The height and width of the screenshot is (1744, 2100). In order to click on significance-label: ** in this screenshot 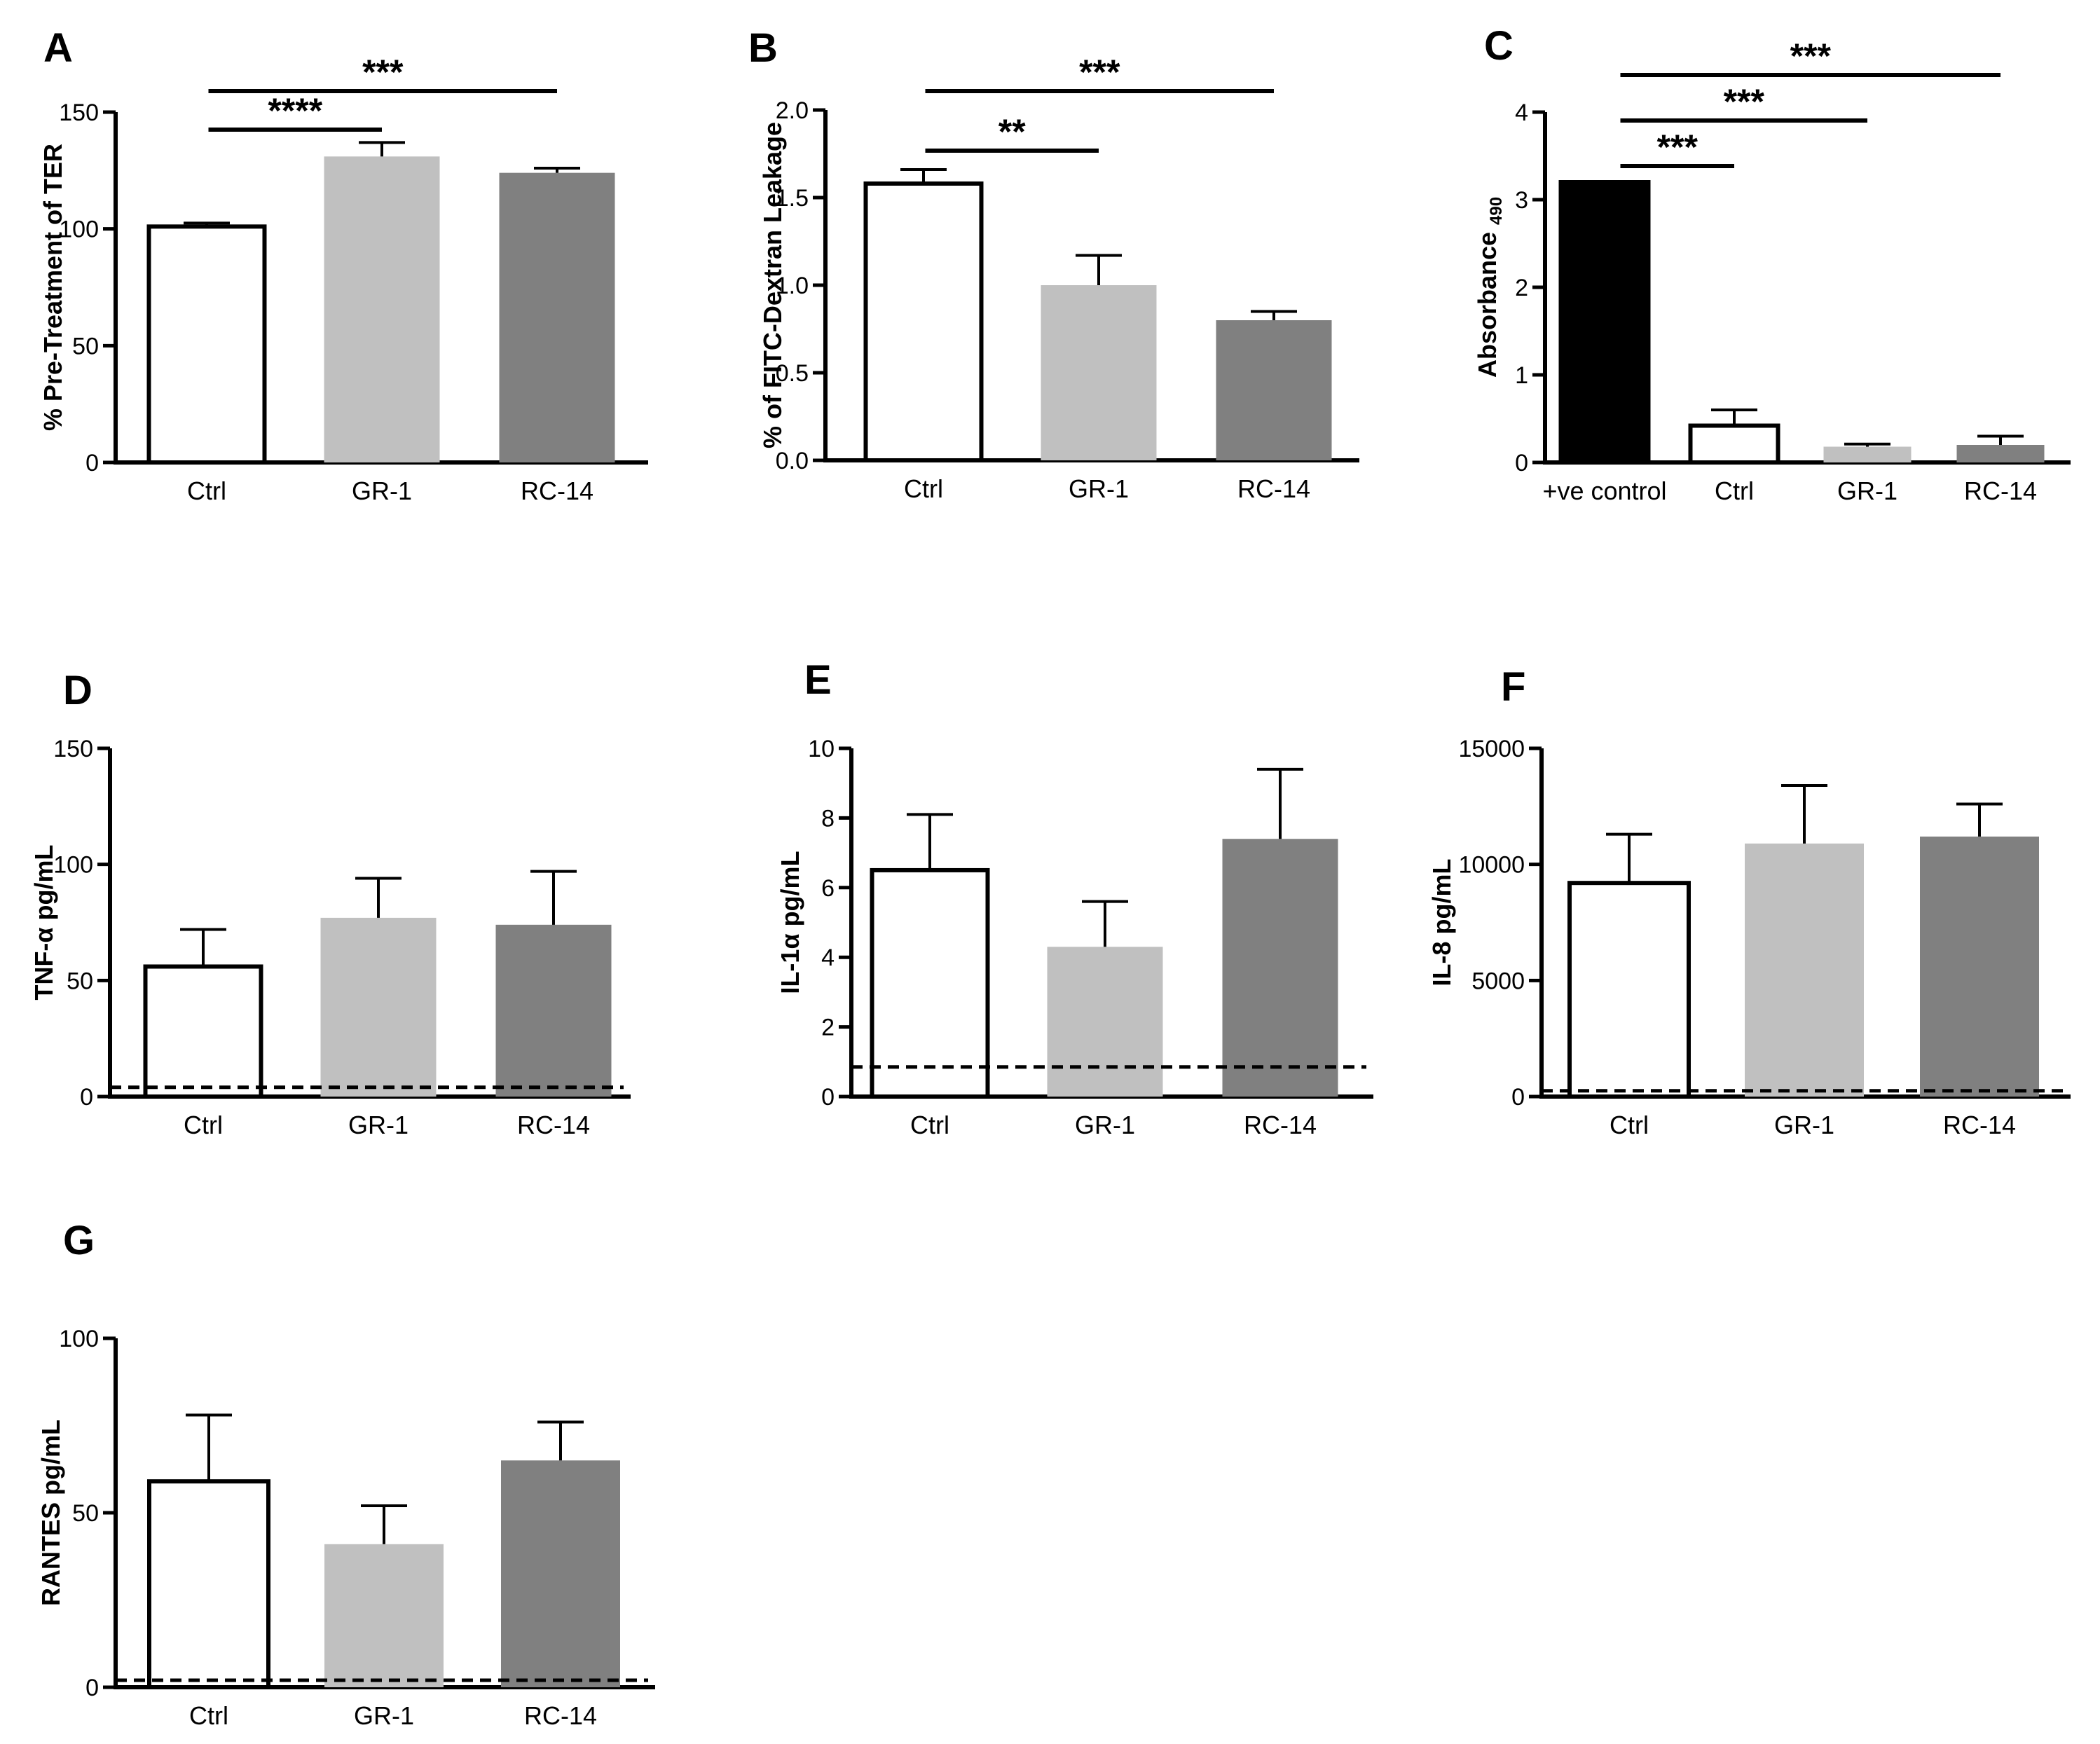, I will do `click(1012, 132)`.